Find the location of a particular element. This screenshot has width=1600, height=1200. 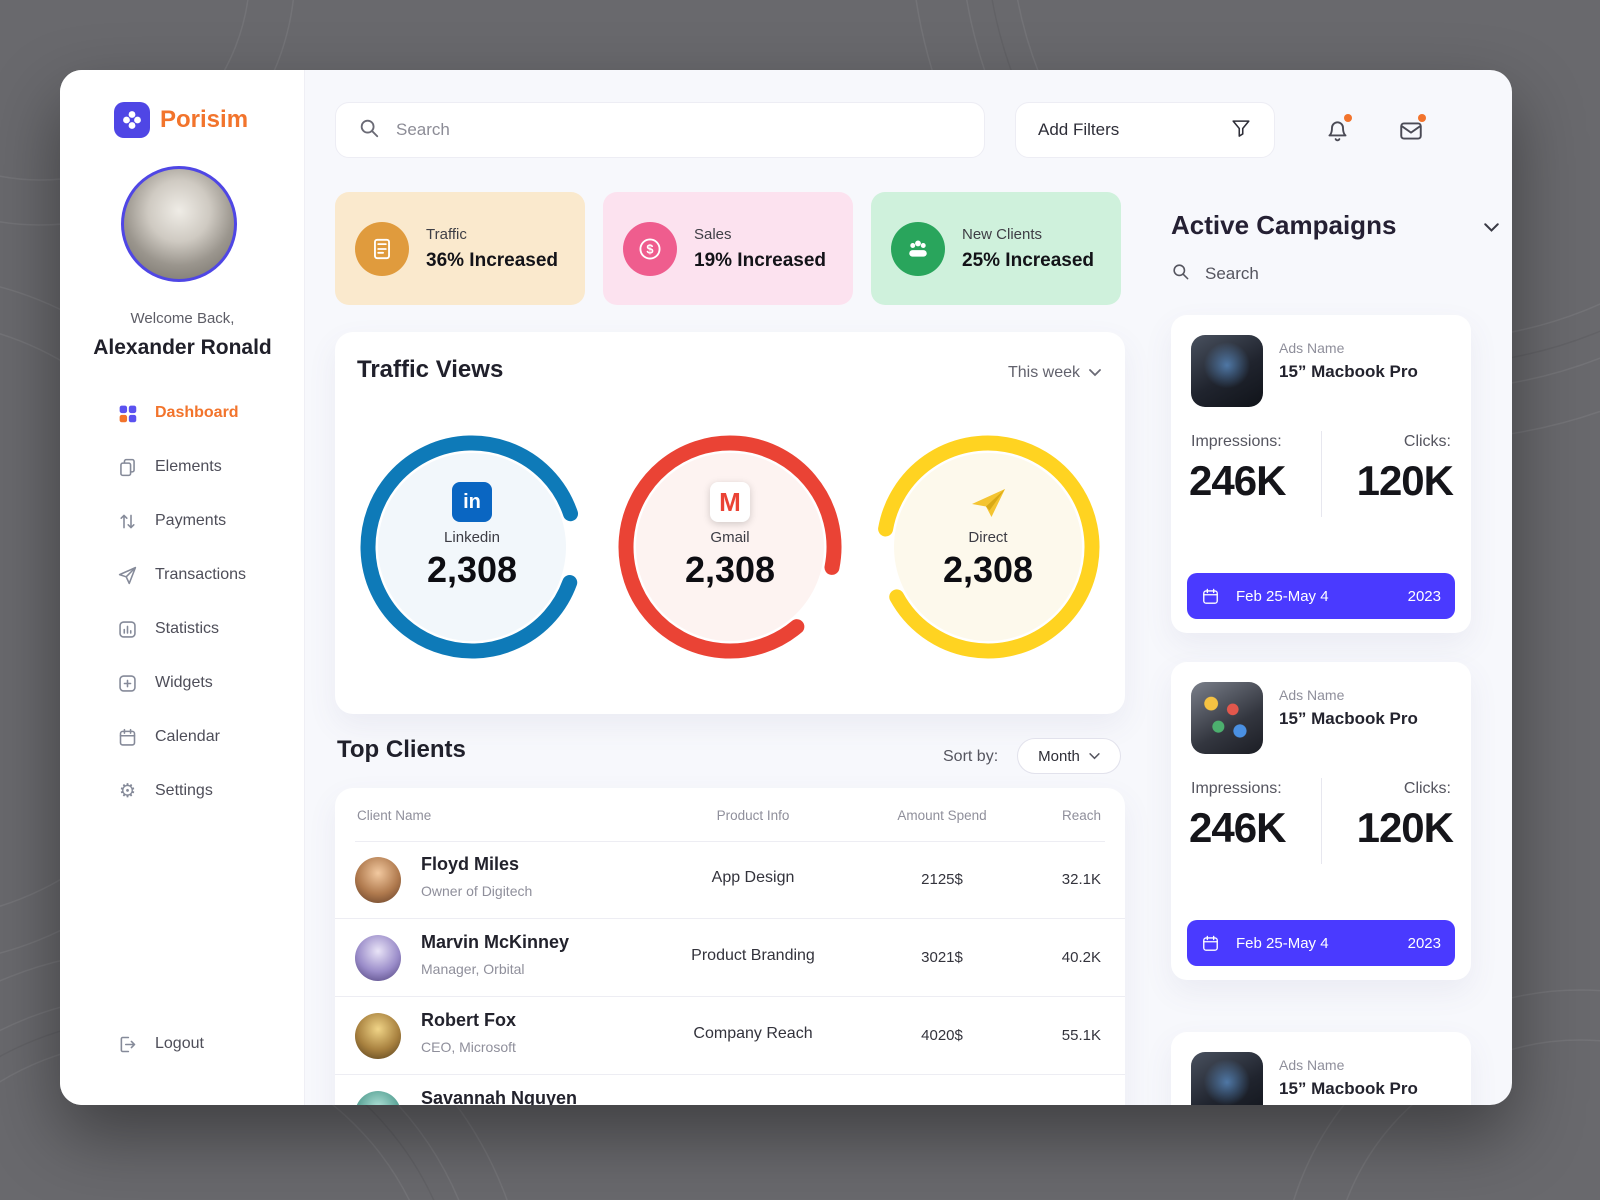

client-reach: 40.2K is located at coordinates (1081, 957).